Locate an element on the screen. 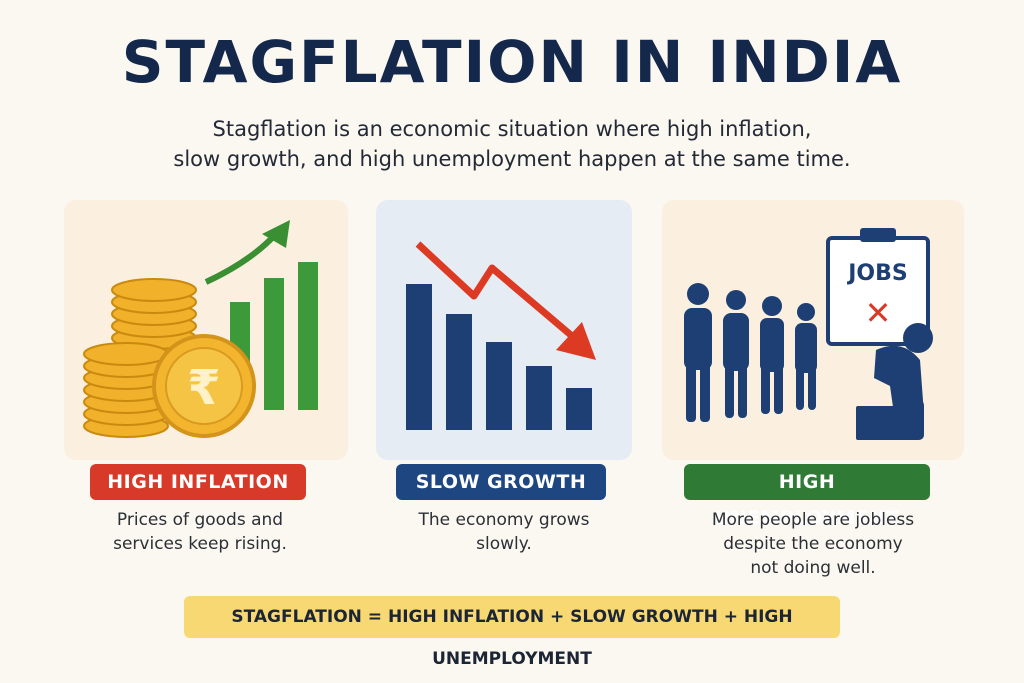 This screenshot has height=683, width=1024. high-unemployment-label: HIGH UNEMPLOYMENT is located at coordinates (807, 496).